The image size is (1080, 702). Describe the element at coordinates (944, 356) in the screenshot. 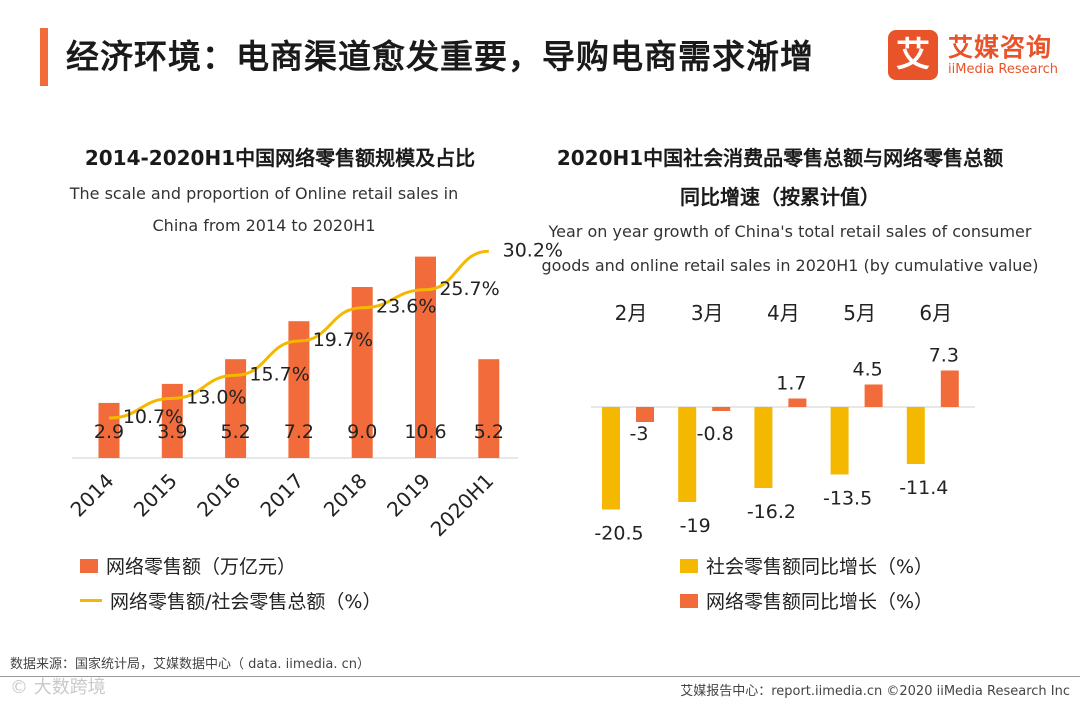

I see `online-growth-label-4: 7.3` at that location.